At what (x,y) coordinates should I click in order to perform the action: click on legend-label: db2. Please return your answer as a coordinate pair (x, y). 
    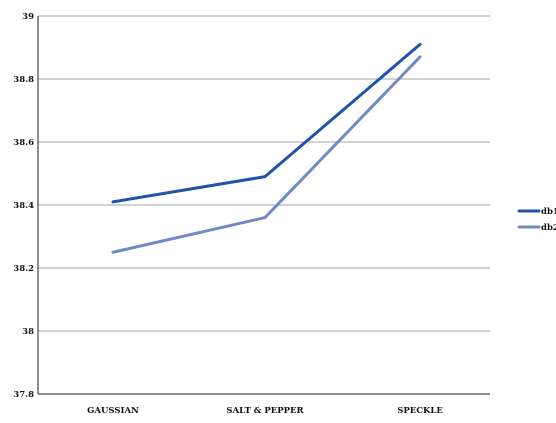
    Looking at the image, I should click on (548, 228).